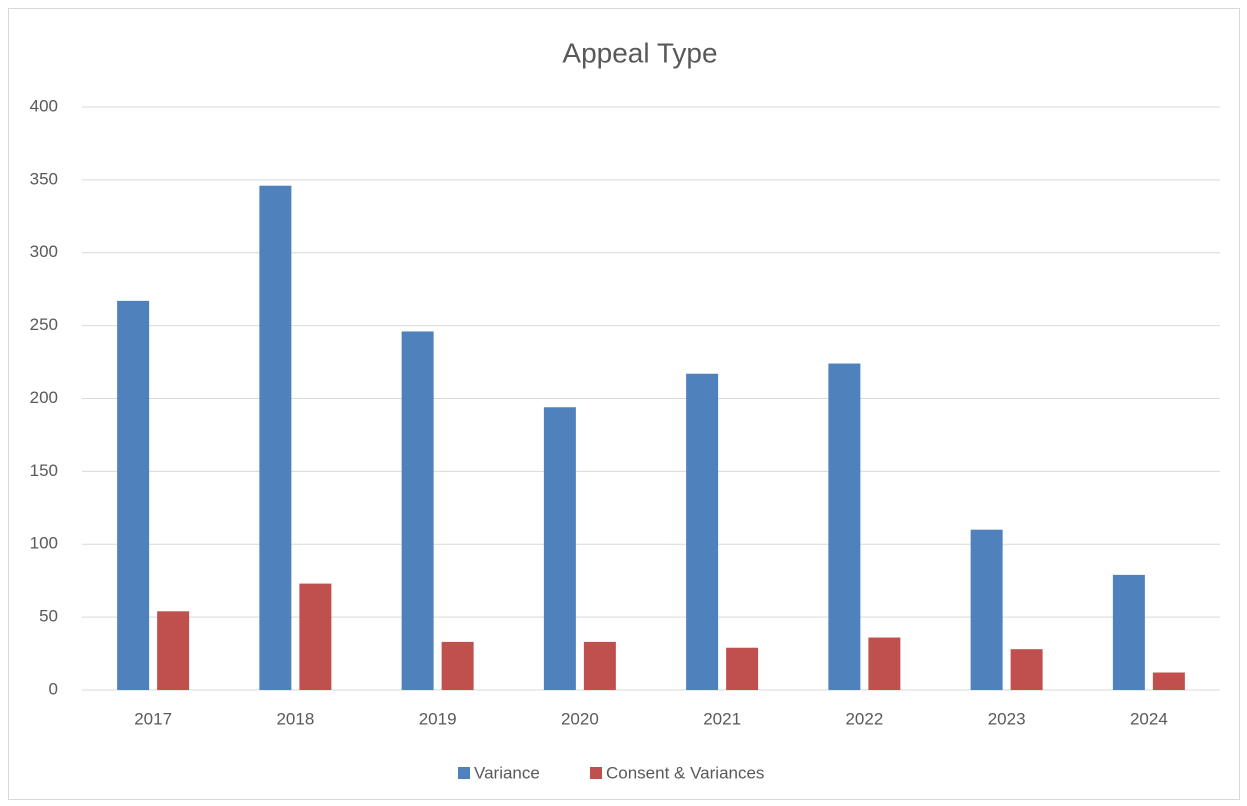 The height and width of the screenshot is (806, 1247). What do you see at coordinates (44, 397) in the screenshot?
I see `y-tick-label: 200` at bounding box center [44, 397].